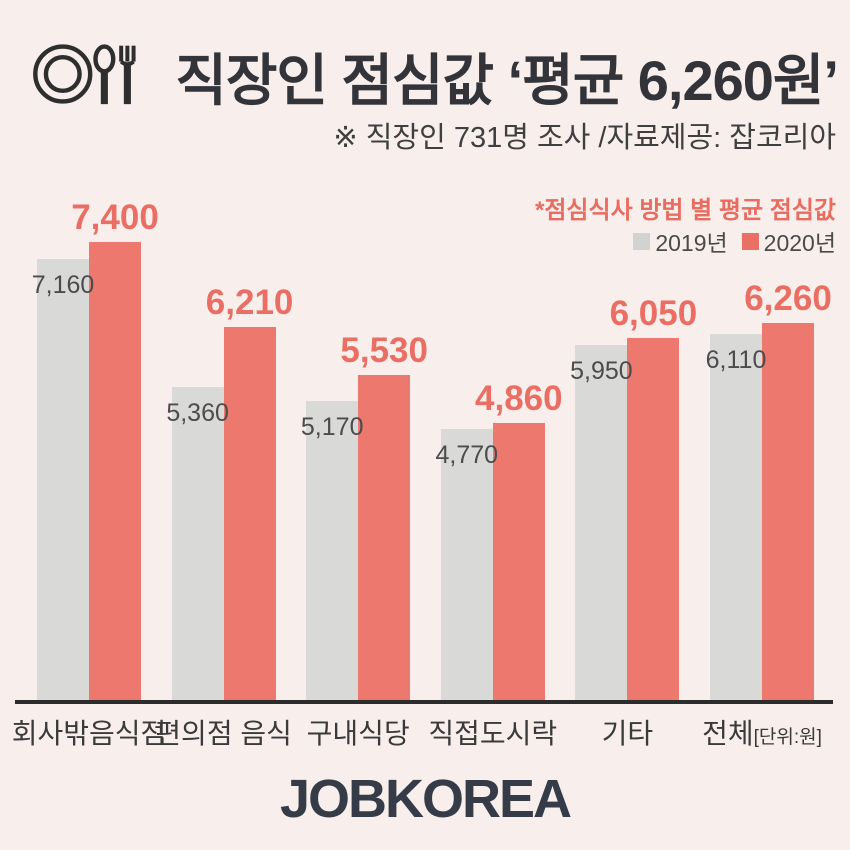  I want to click on category-label: 회사밖음식점, so click(89, 733).